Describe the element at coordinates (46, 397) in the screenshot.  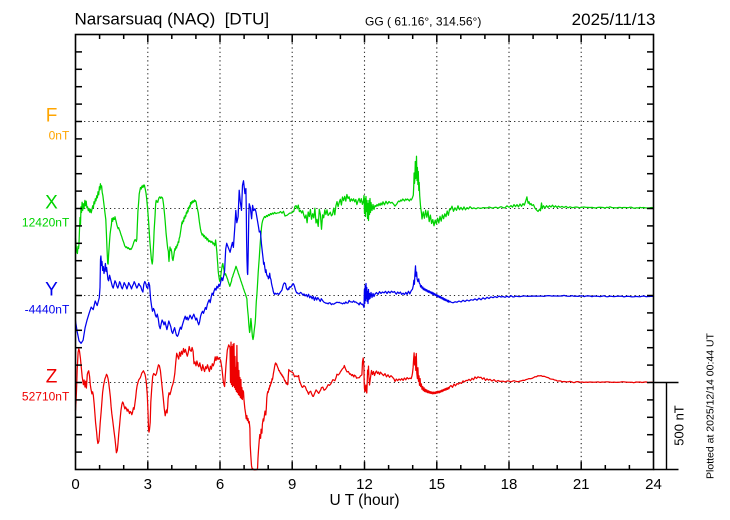
I see `svg-text: 52710nT` at that location.